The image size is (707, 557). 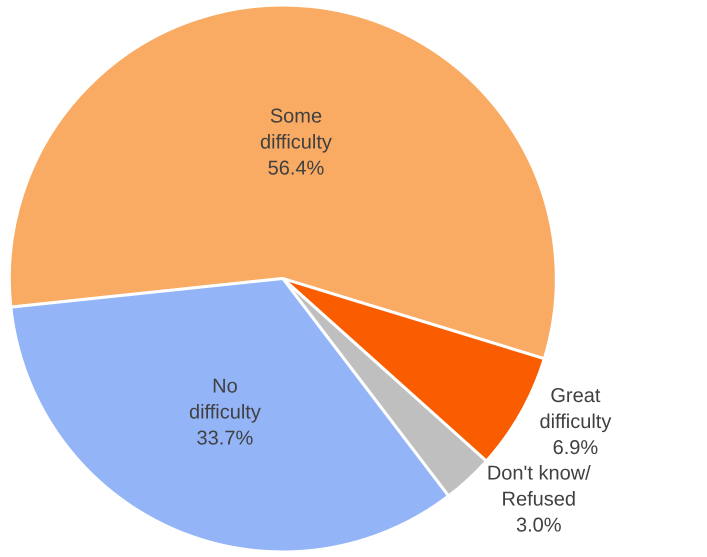 What do you see at coordinates (575, 408) in the screenshot?
I see `slice-label: Great difficulty` at bounding box center [575, 408].